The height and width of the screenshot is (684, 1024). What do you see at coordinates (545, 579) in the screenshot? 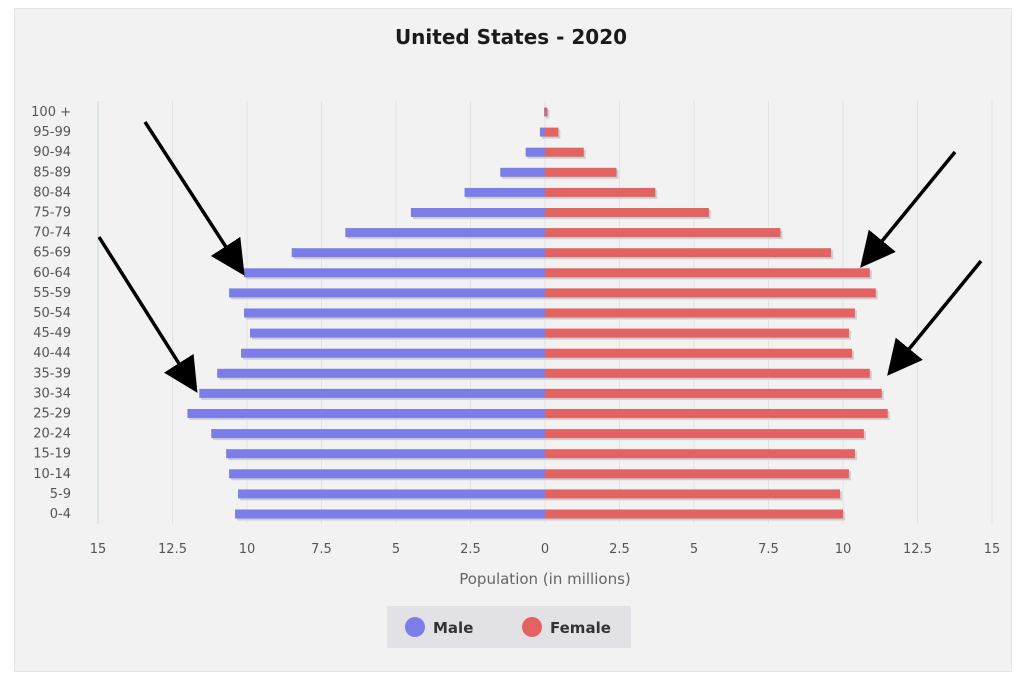
I see `x-axis-label: Population (in millions)` at bounding box center [545, 579].